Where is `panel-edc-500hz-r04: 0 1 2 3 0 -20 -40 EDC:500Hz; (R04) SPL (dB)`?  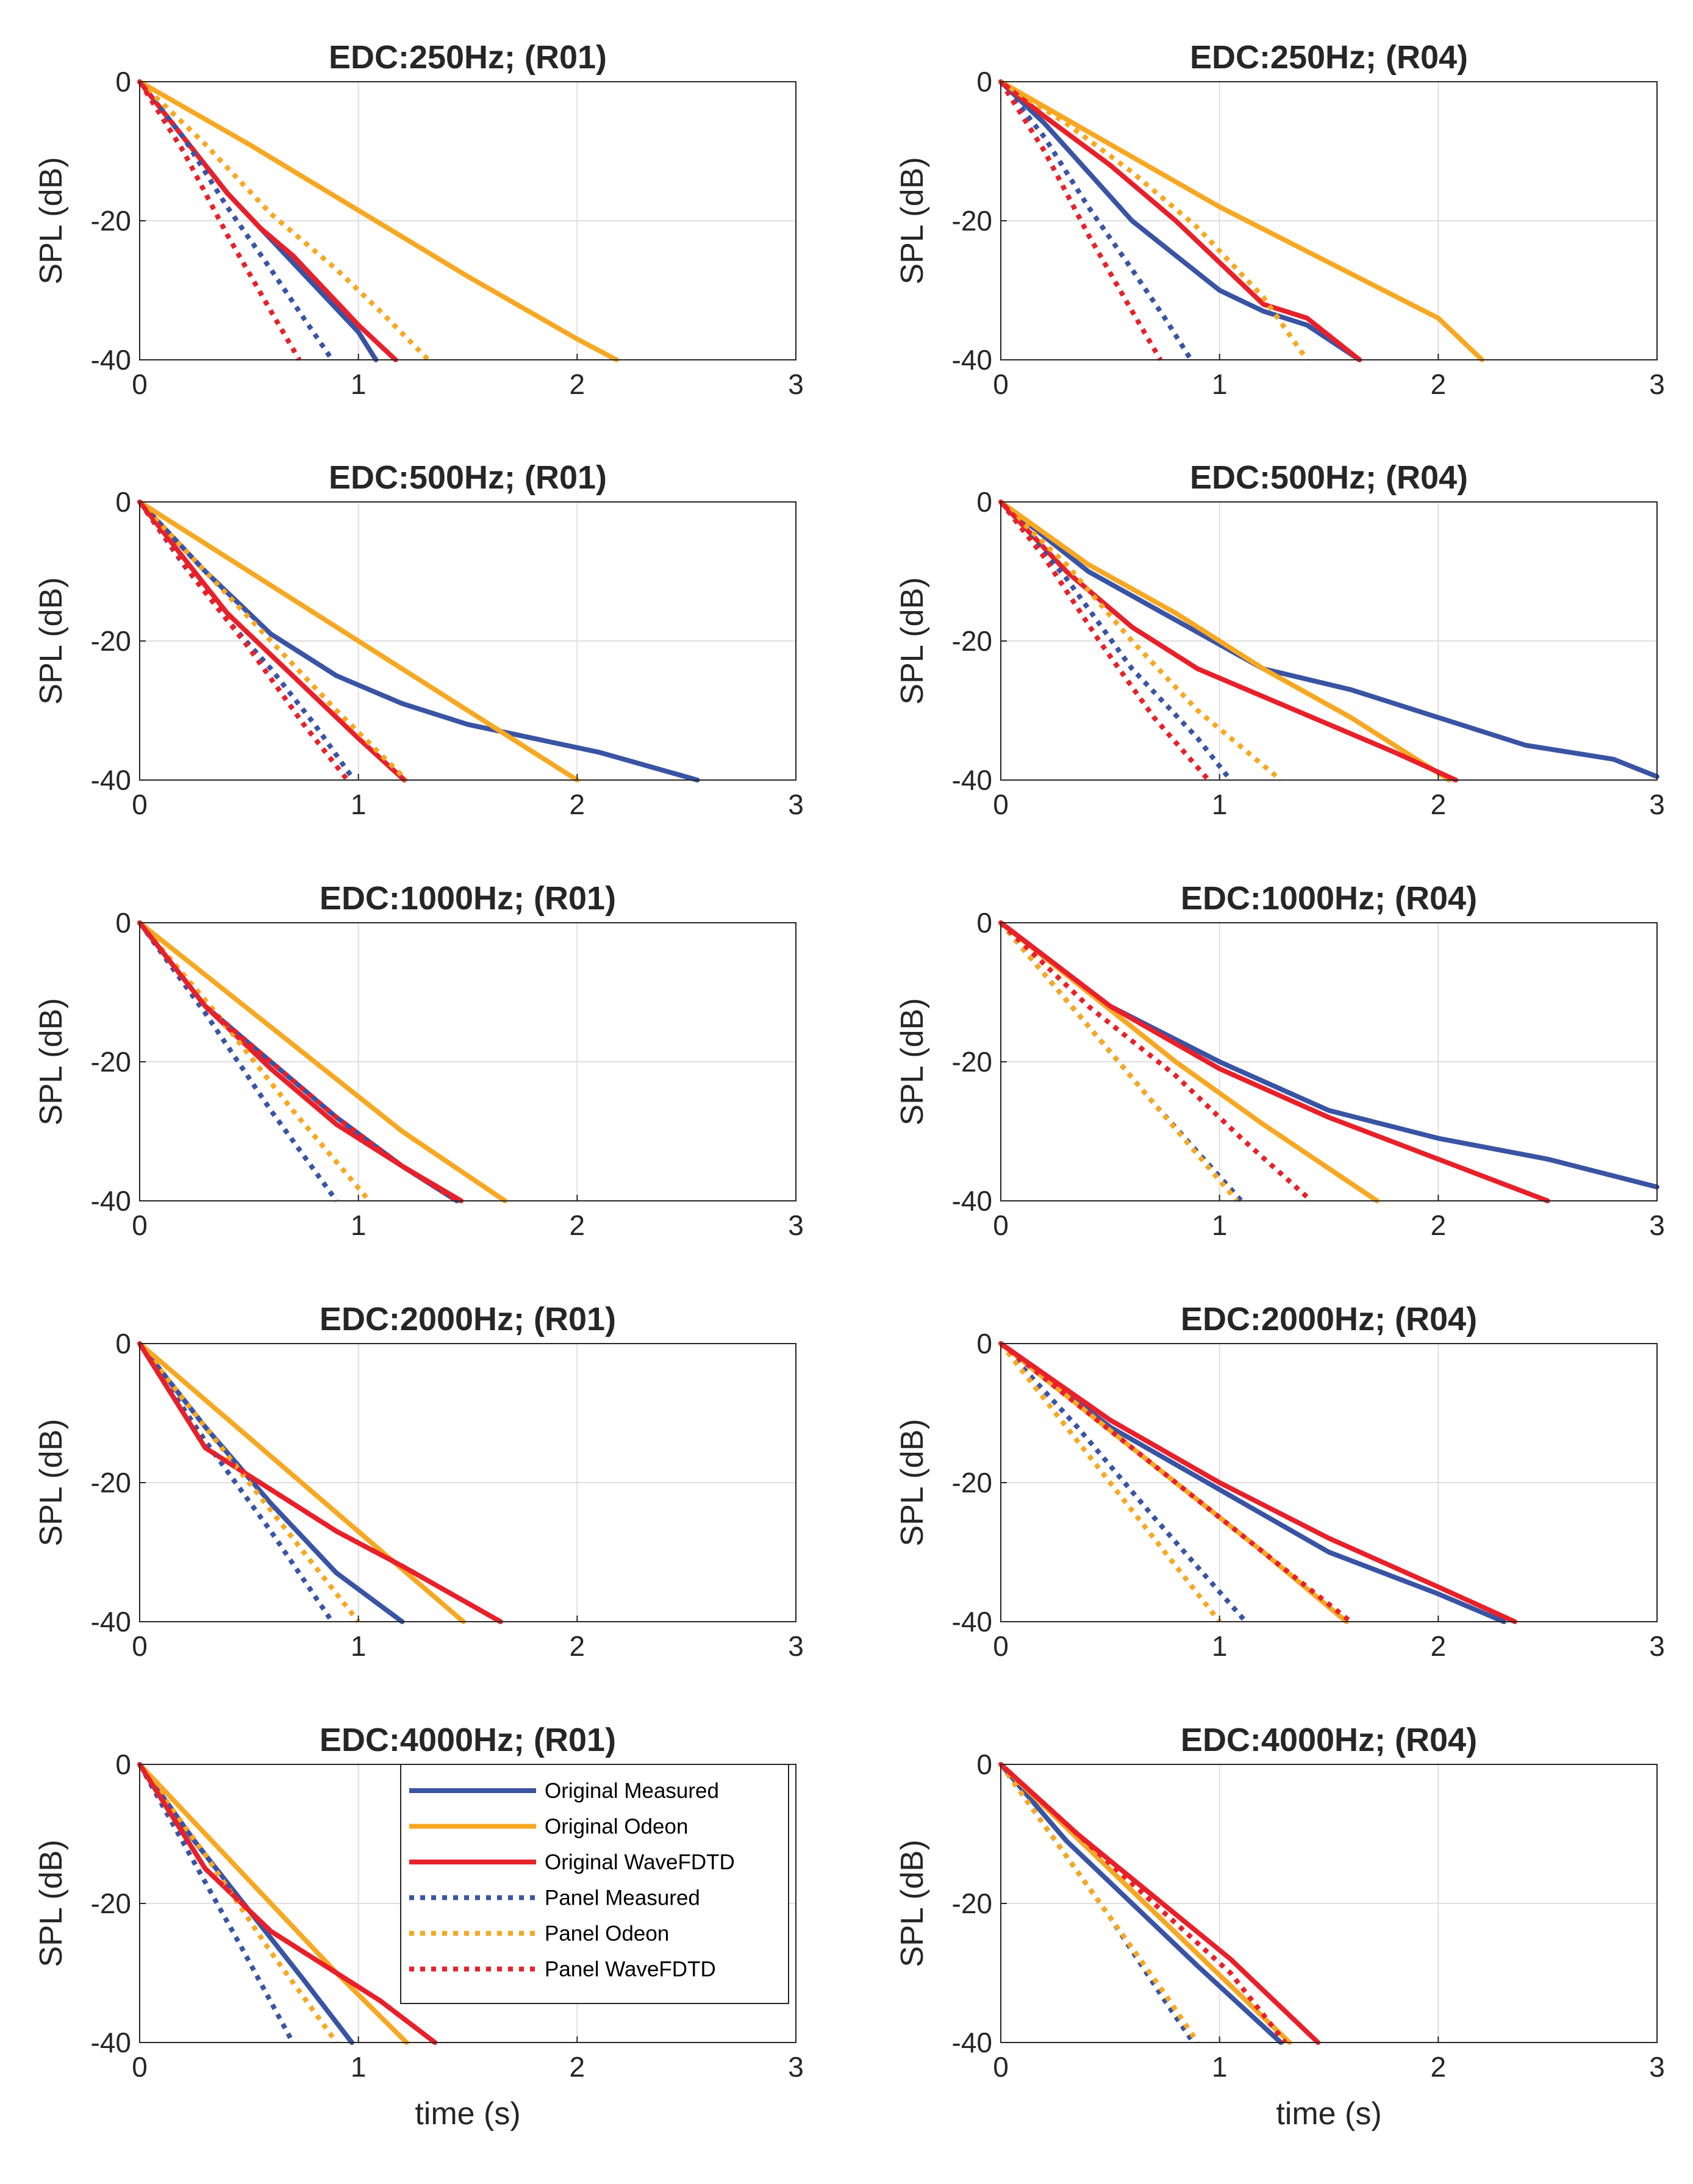 panel-edc-500hz-r04: 0 1 2 3 0 -20 -40 EDC:500Hz; (R04) SPL (dB) is located at coordinates (1280, 639).